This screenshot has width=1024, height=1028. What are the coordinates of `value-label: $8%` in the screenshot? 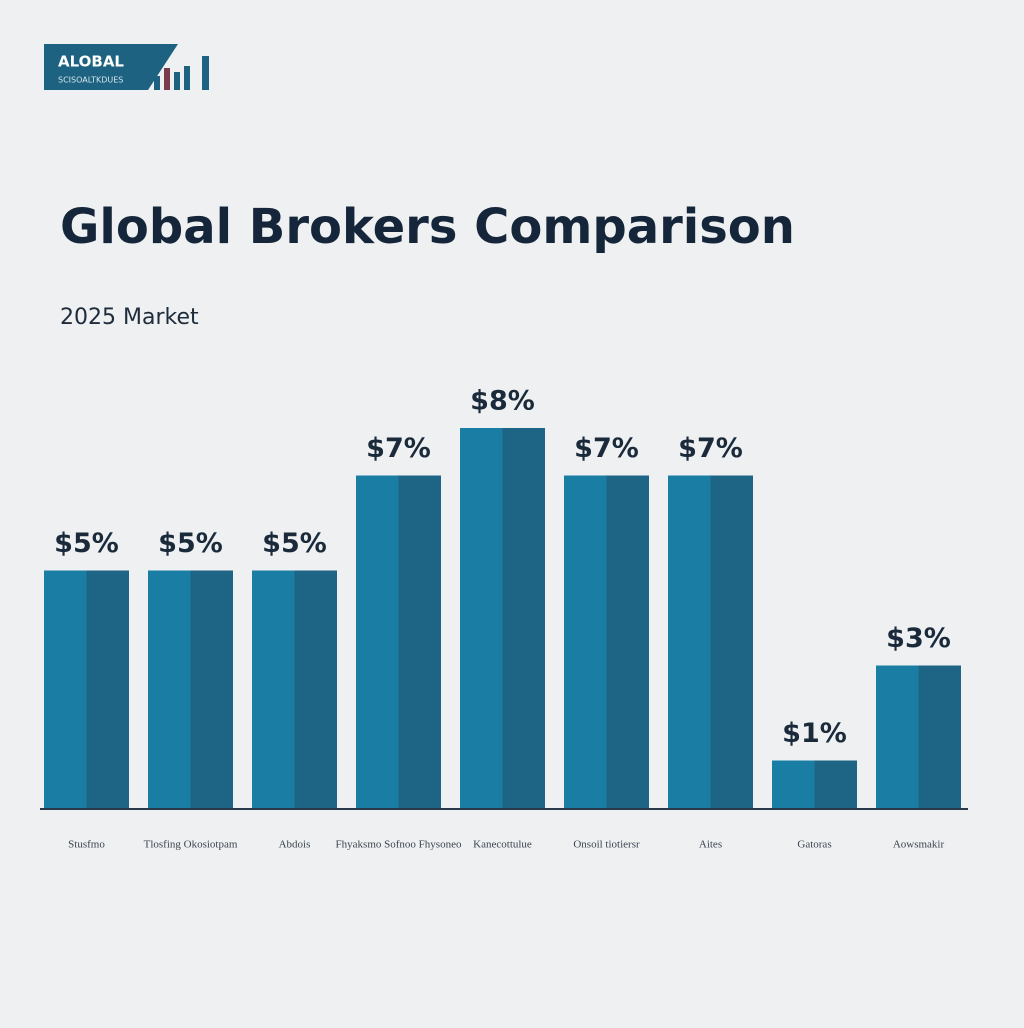 It's located at (502, 401).